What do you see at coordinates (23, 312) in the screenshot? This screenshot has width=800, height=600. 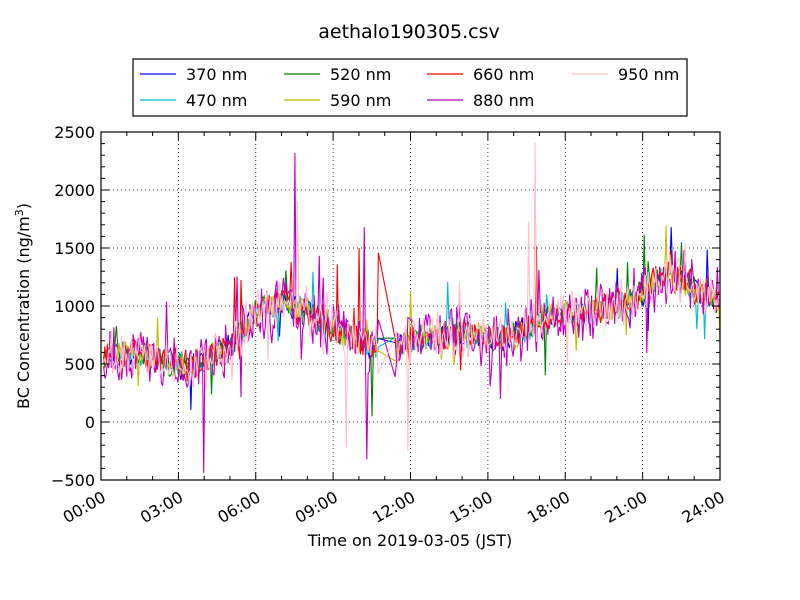 I see `y-axis-title-main: BC Concentration (ng/m` at bounding box center [23, 312].